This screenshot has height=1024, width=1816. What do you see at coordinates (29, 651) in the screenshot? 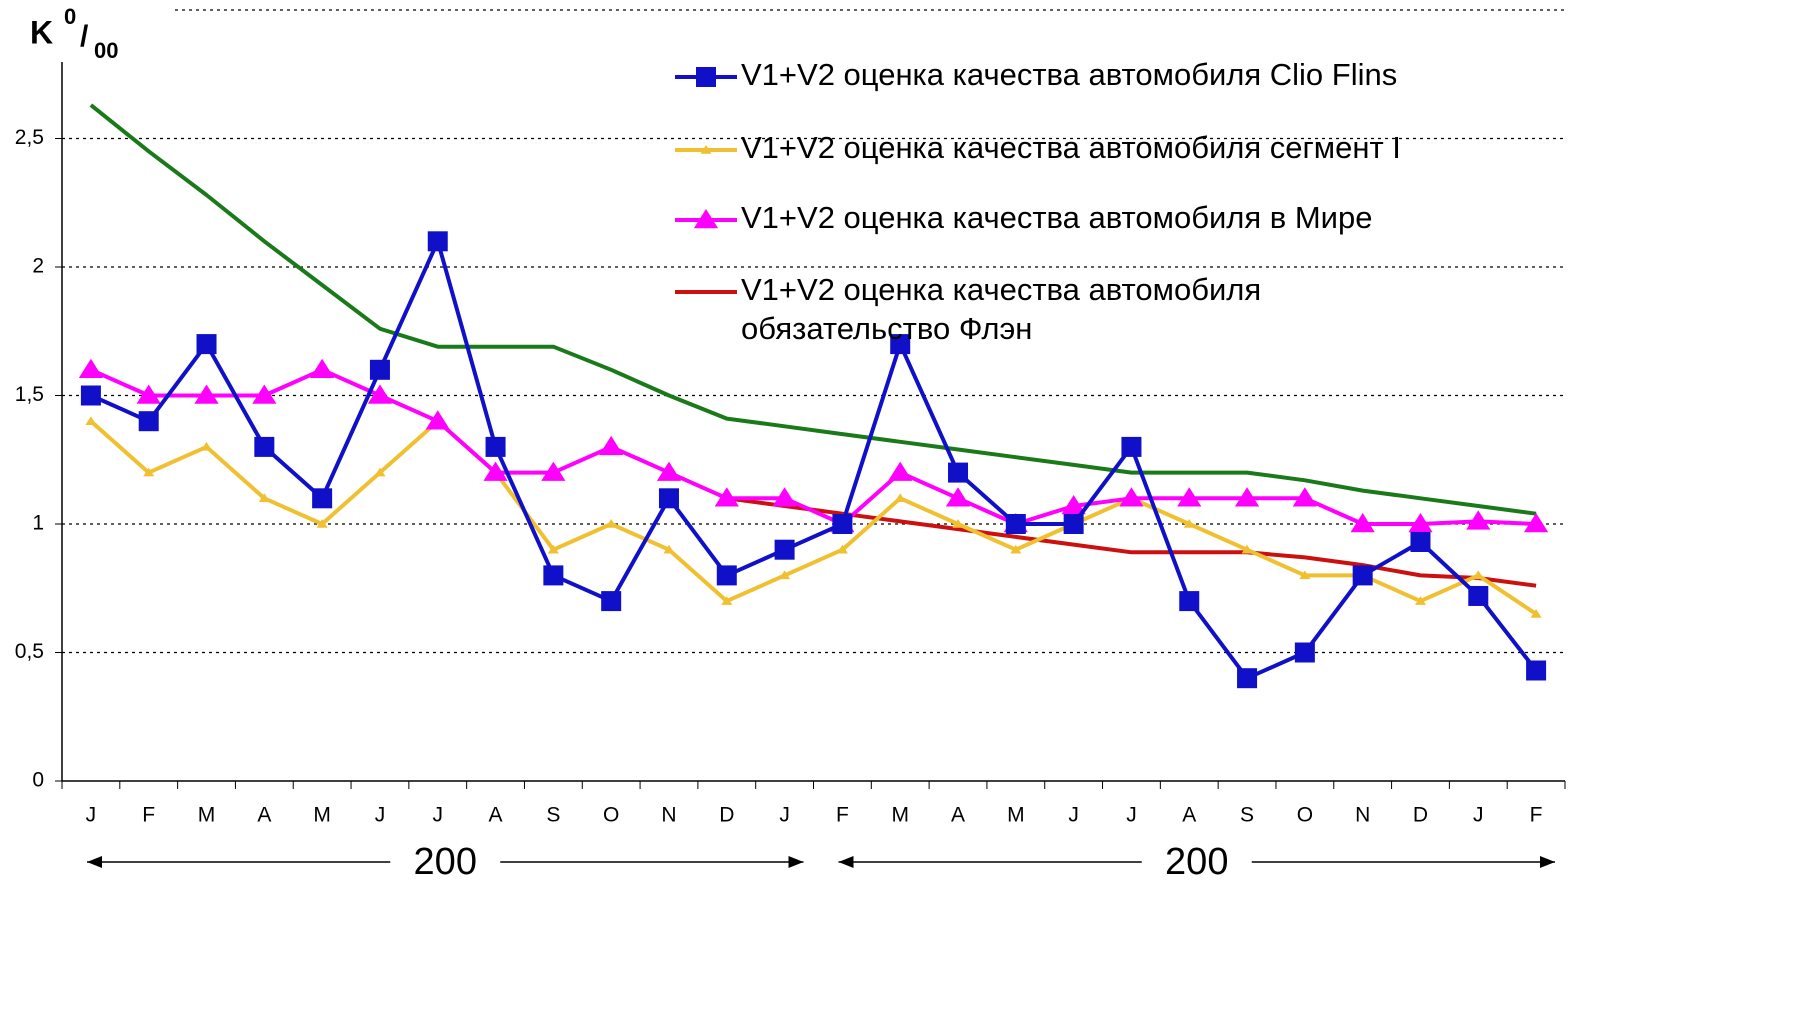
I see `y-tick-label: 0,5` at bounding box center [29, 651].